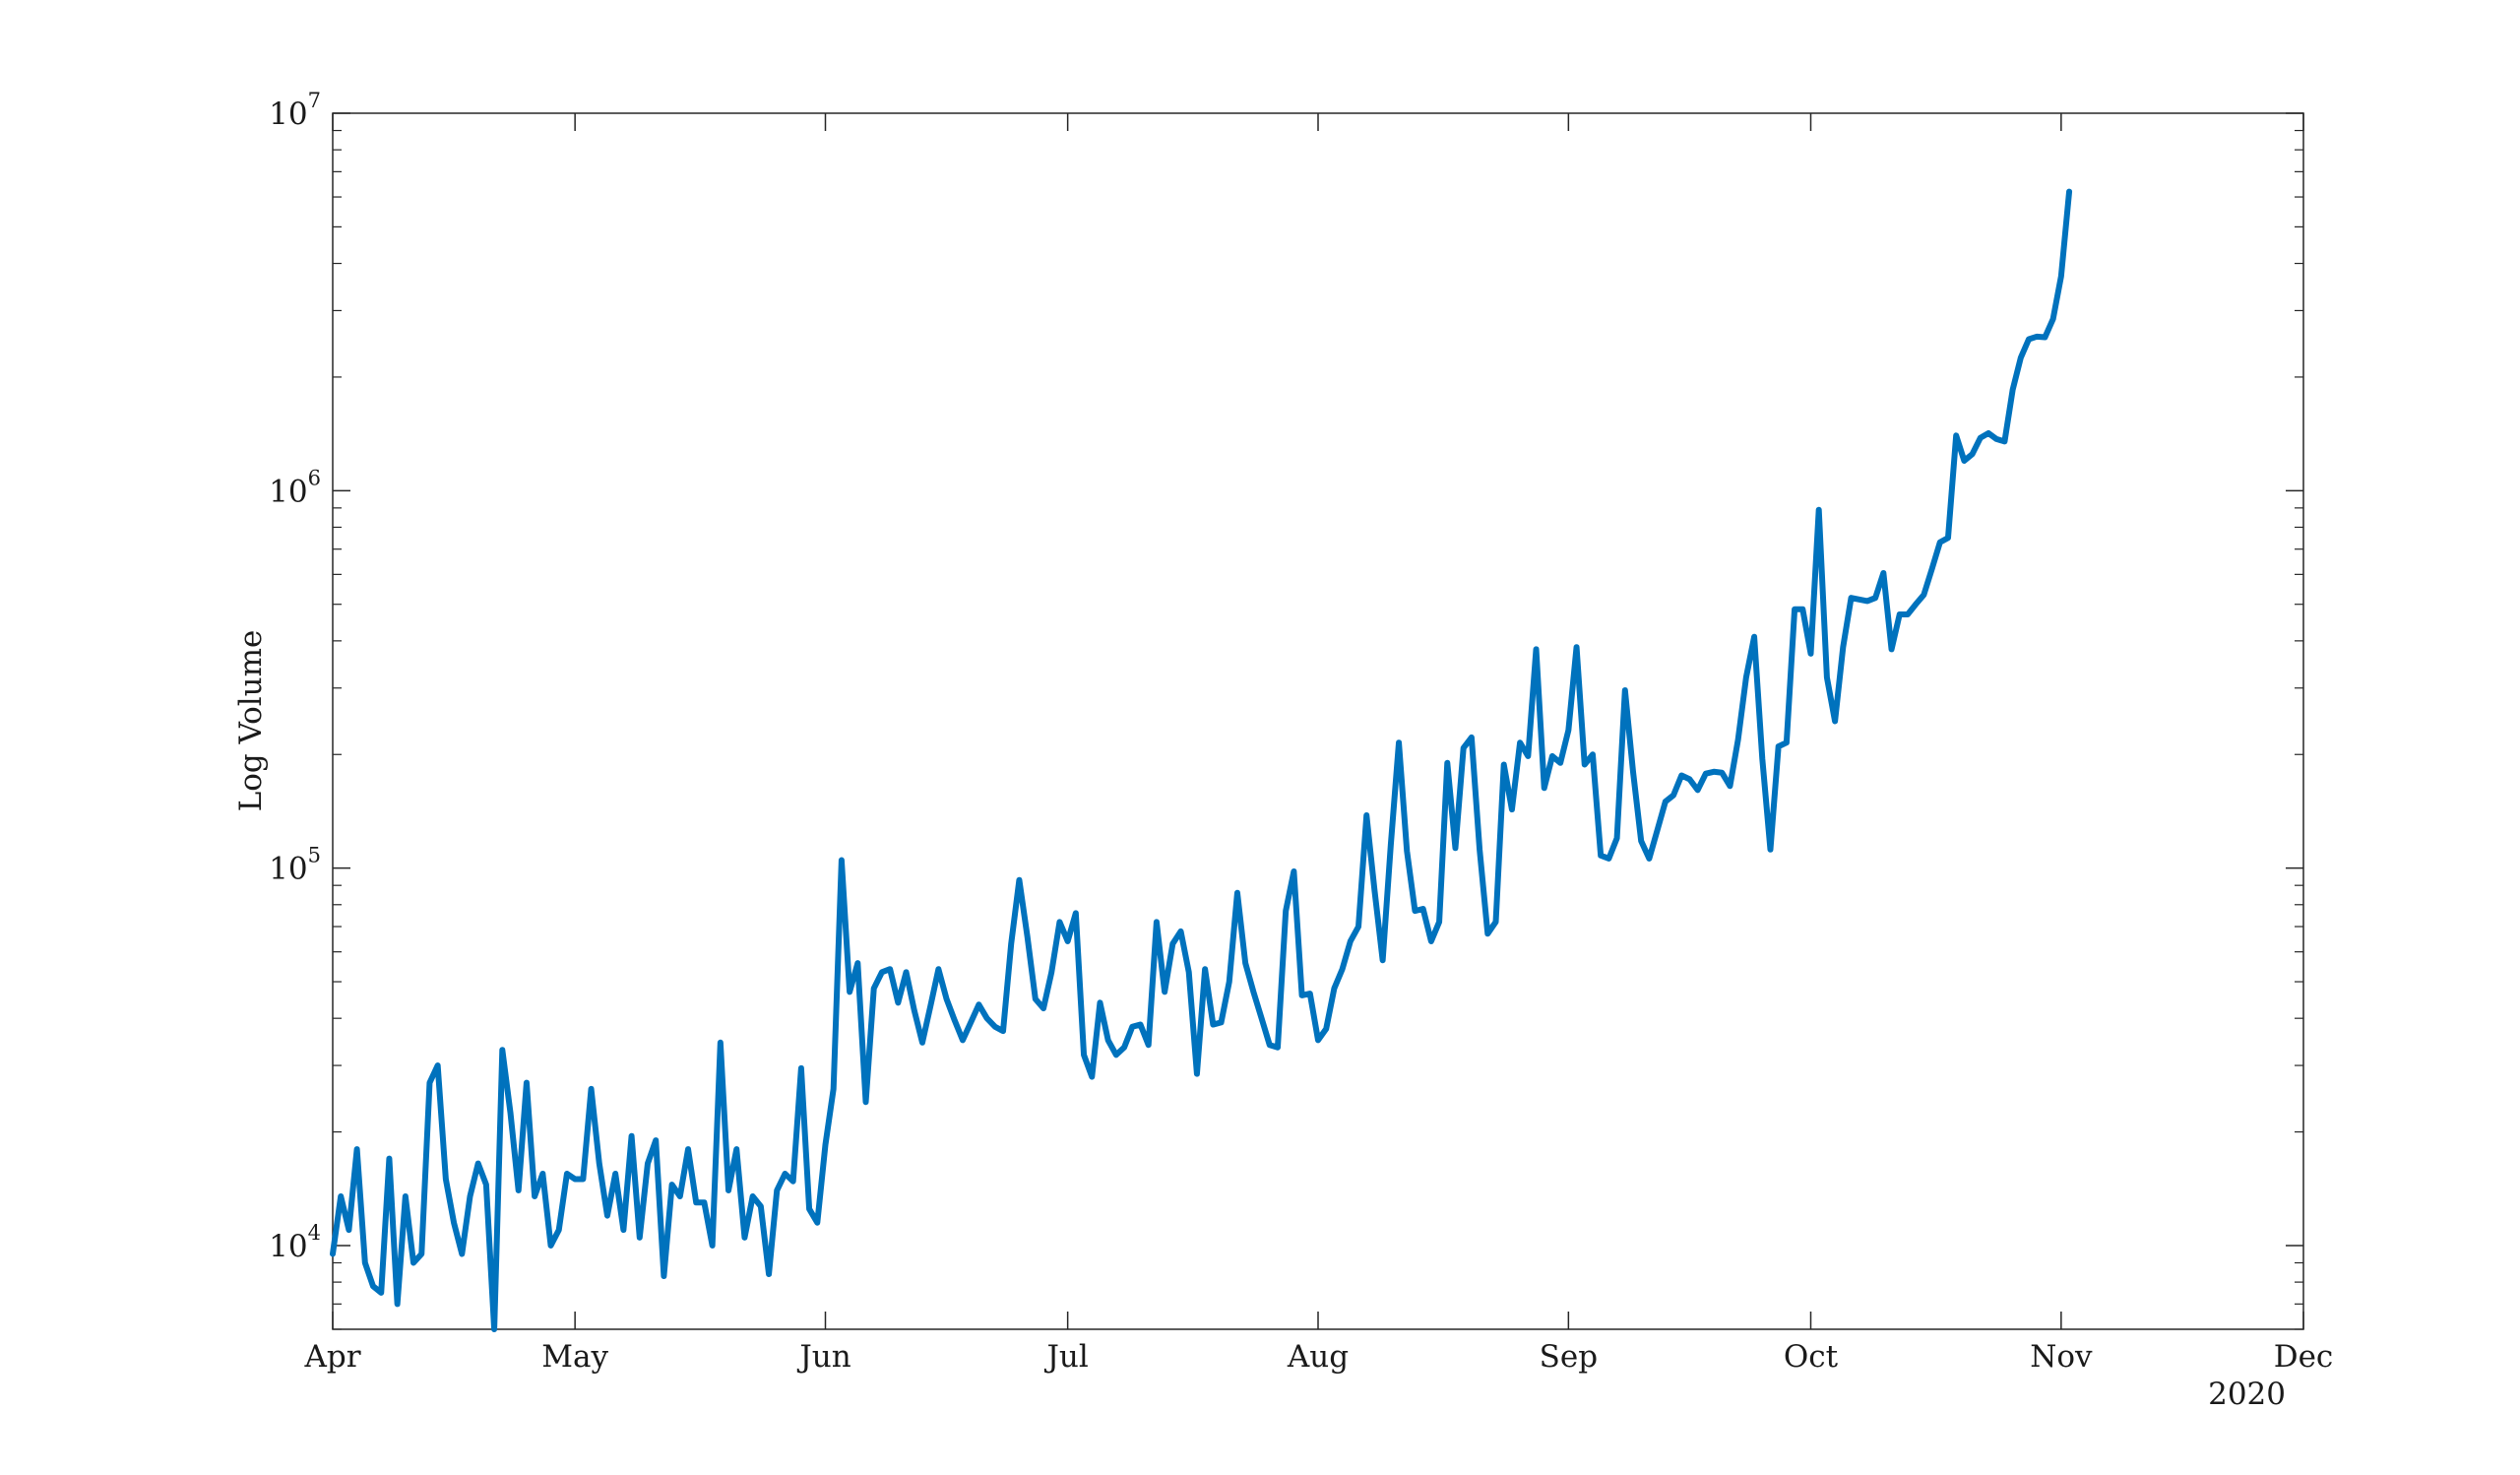 The width and height of the screenshot is (2520, 1475). What do you see at coordinates (295, 865) in the screenshot?
I see `y-tick-label-1: 10⁵` at bounding box center [295, 865].